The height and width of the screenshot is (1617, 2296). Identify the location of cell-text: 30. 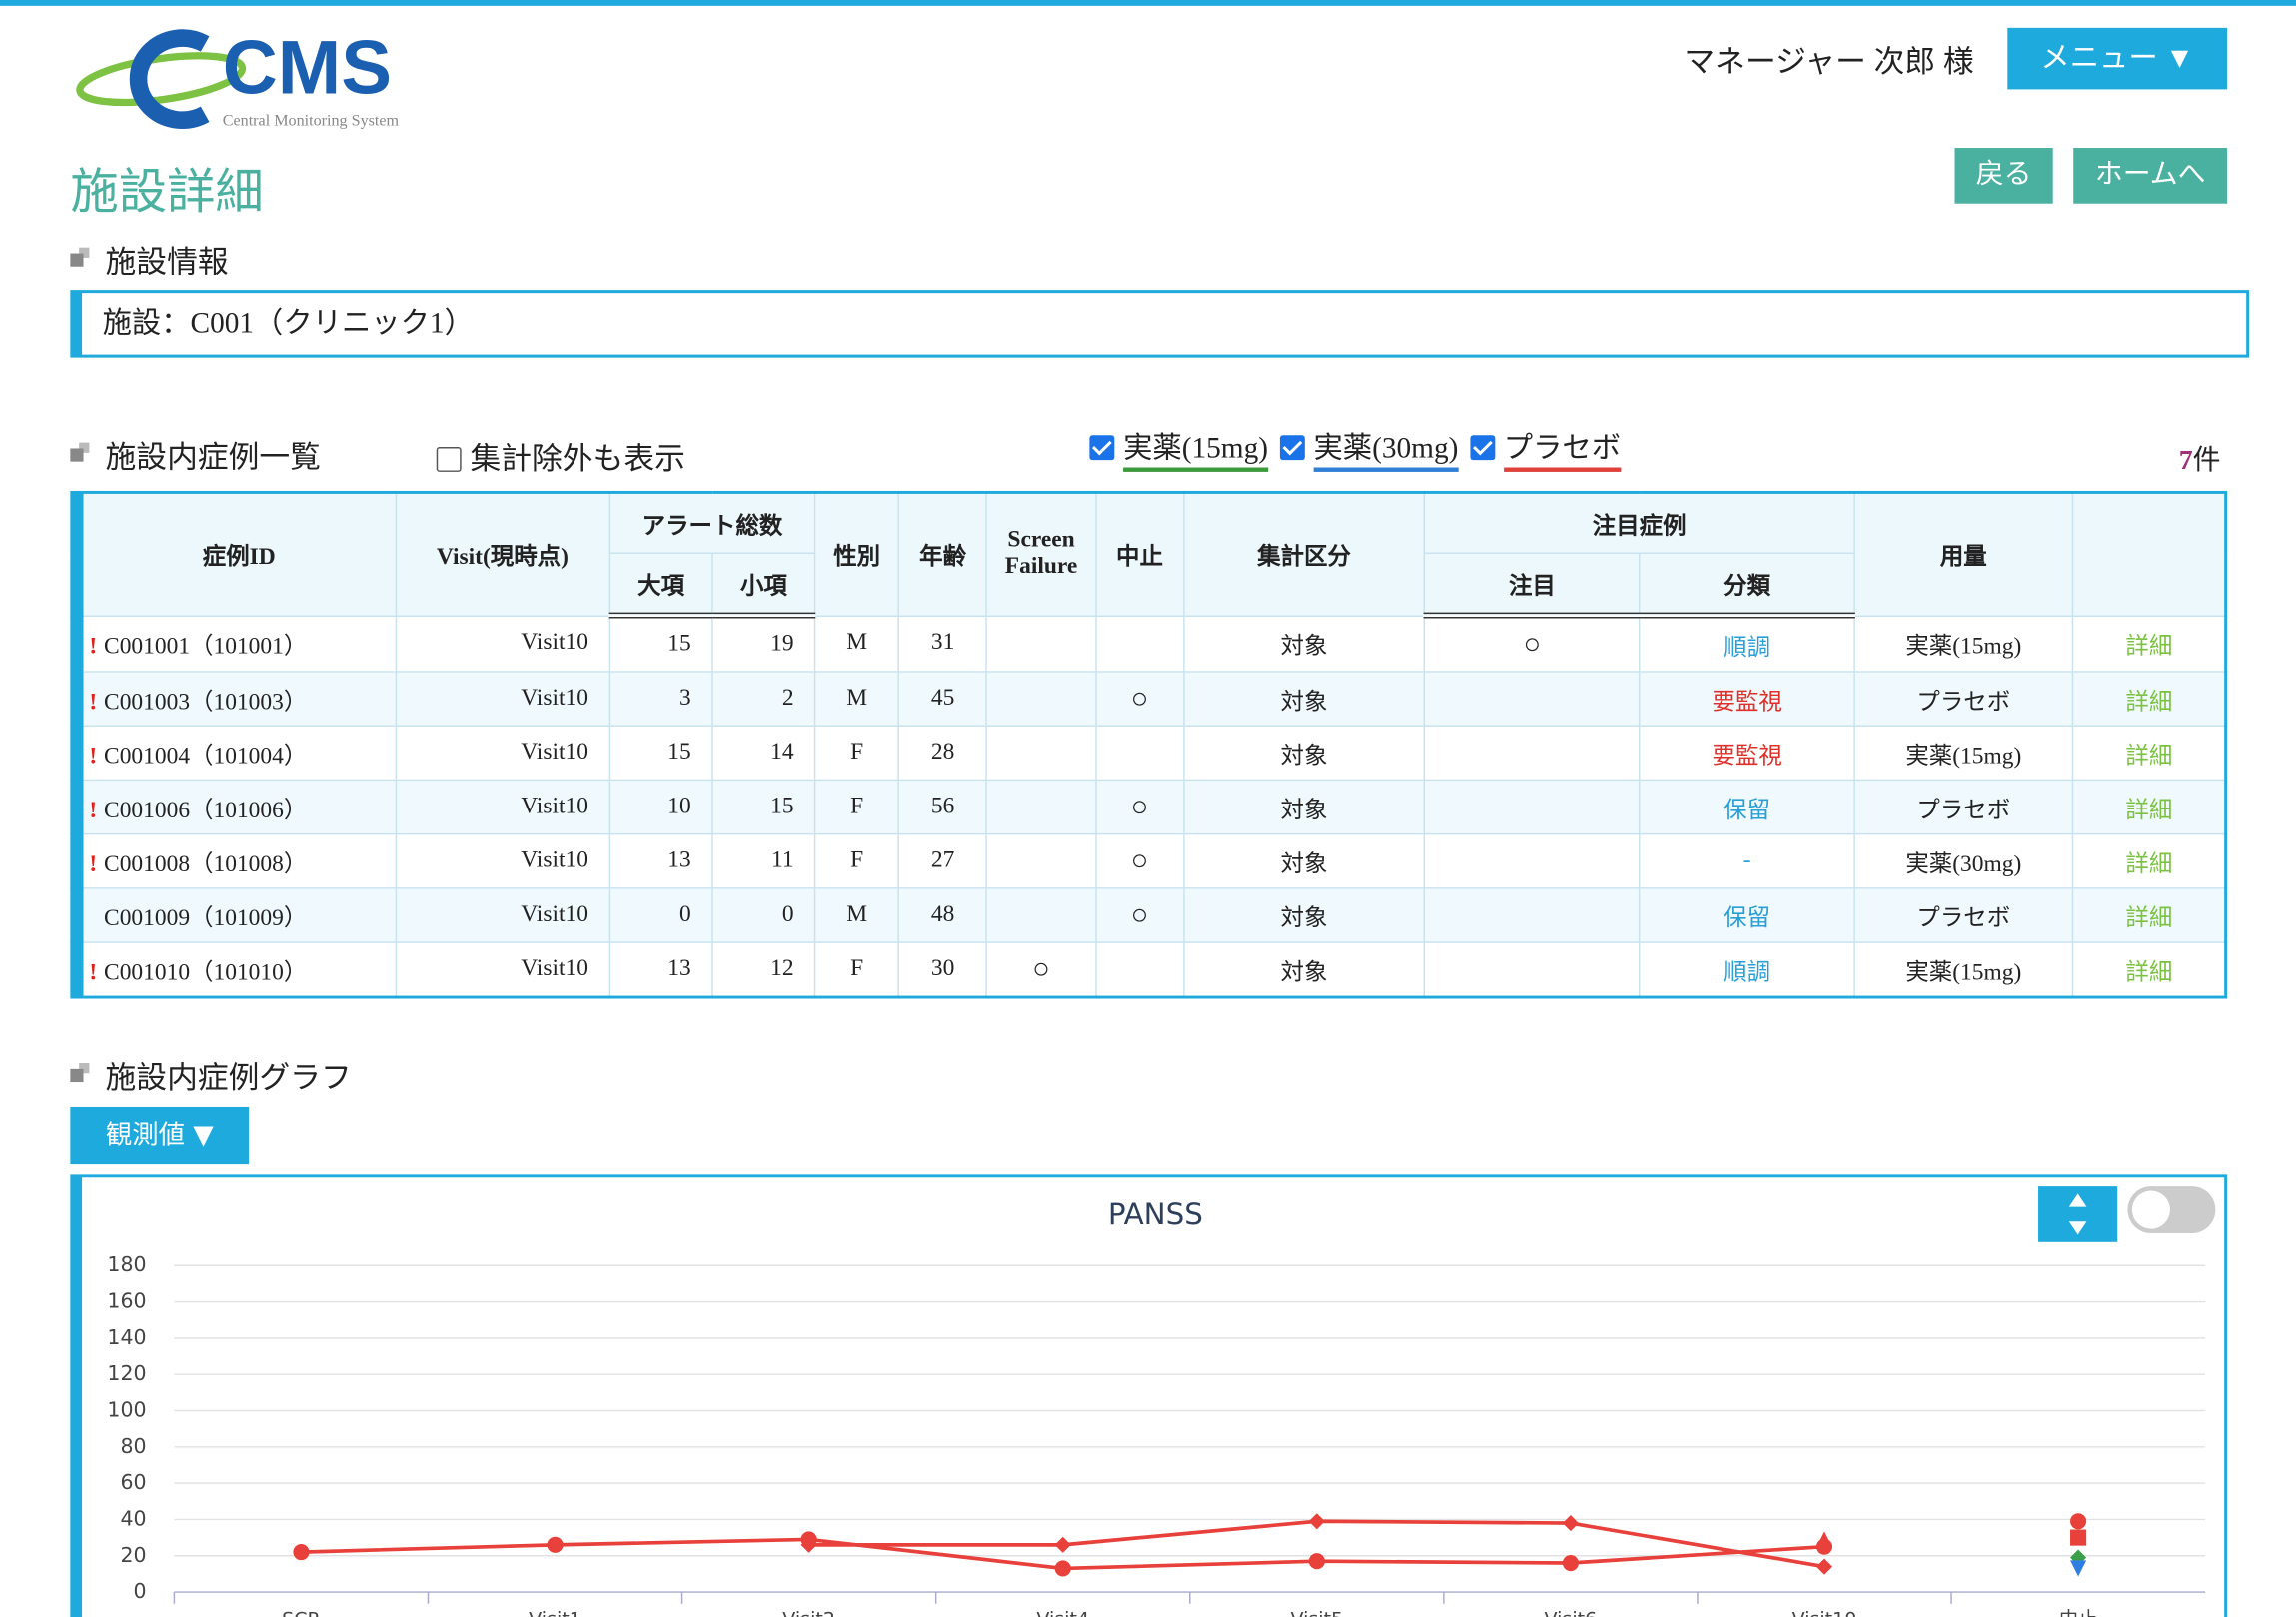
(942, 968).